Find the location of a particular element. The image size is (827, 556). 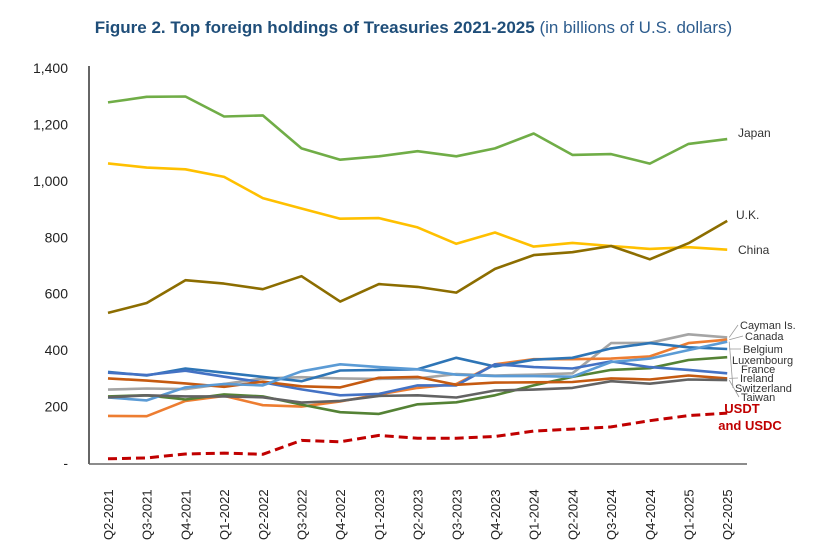

x-tick-label: Q3-2021 is located at coordinates (147, 514).